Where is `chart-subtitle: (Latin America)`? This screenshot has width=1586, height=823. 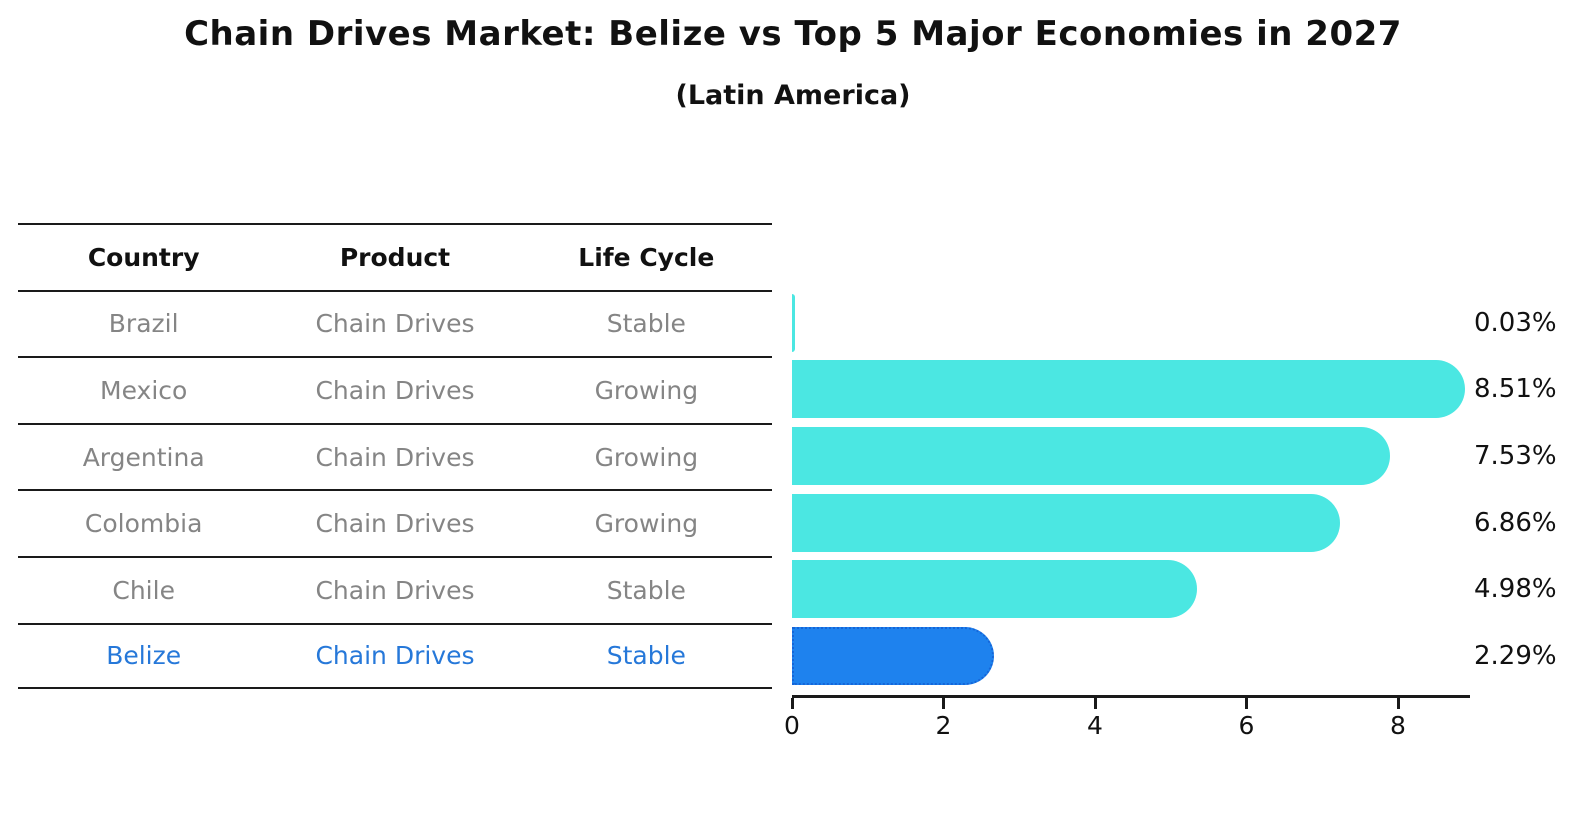 chart-subtitle: (Latin America) is located at coordinates (793, 95).